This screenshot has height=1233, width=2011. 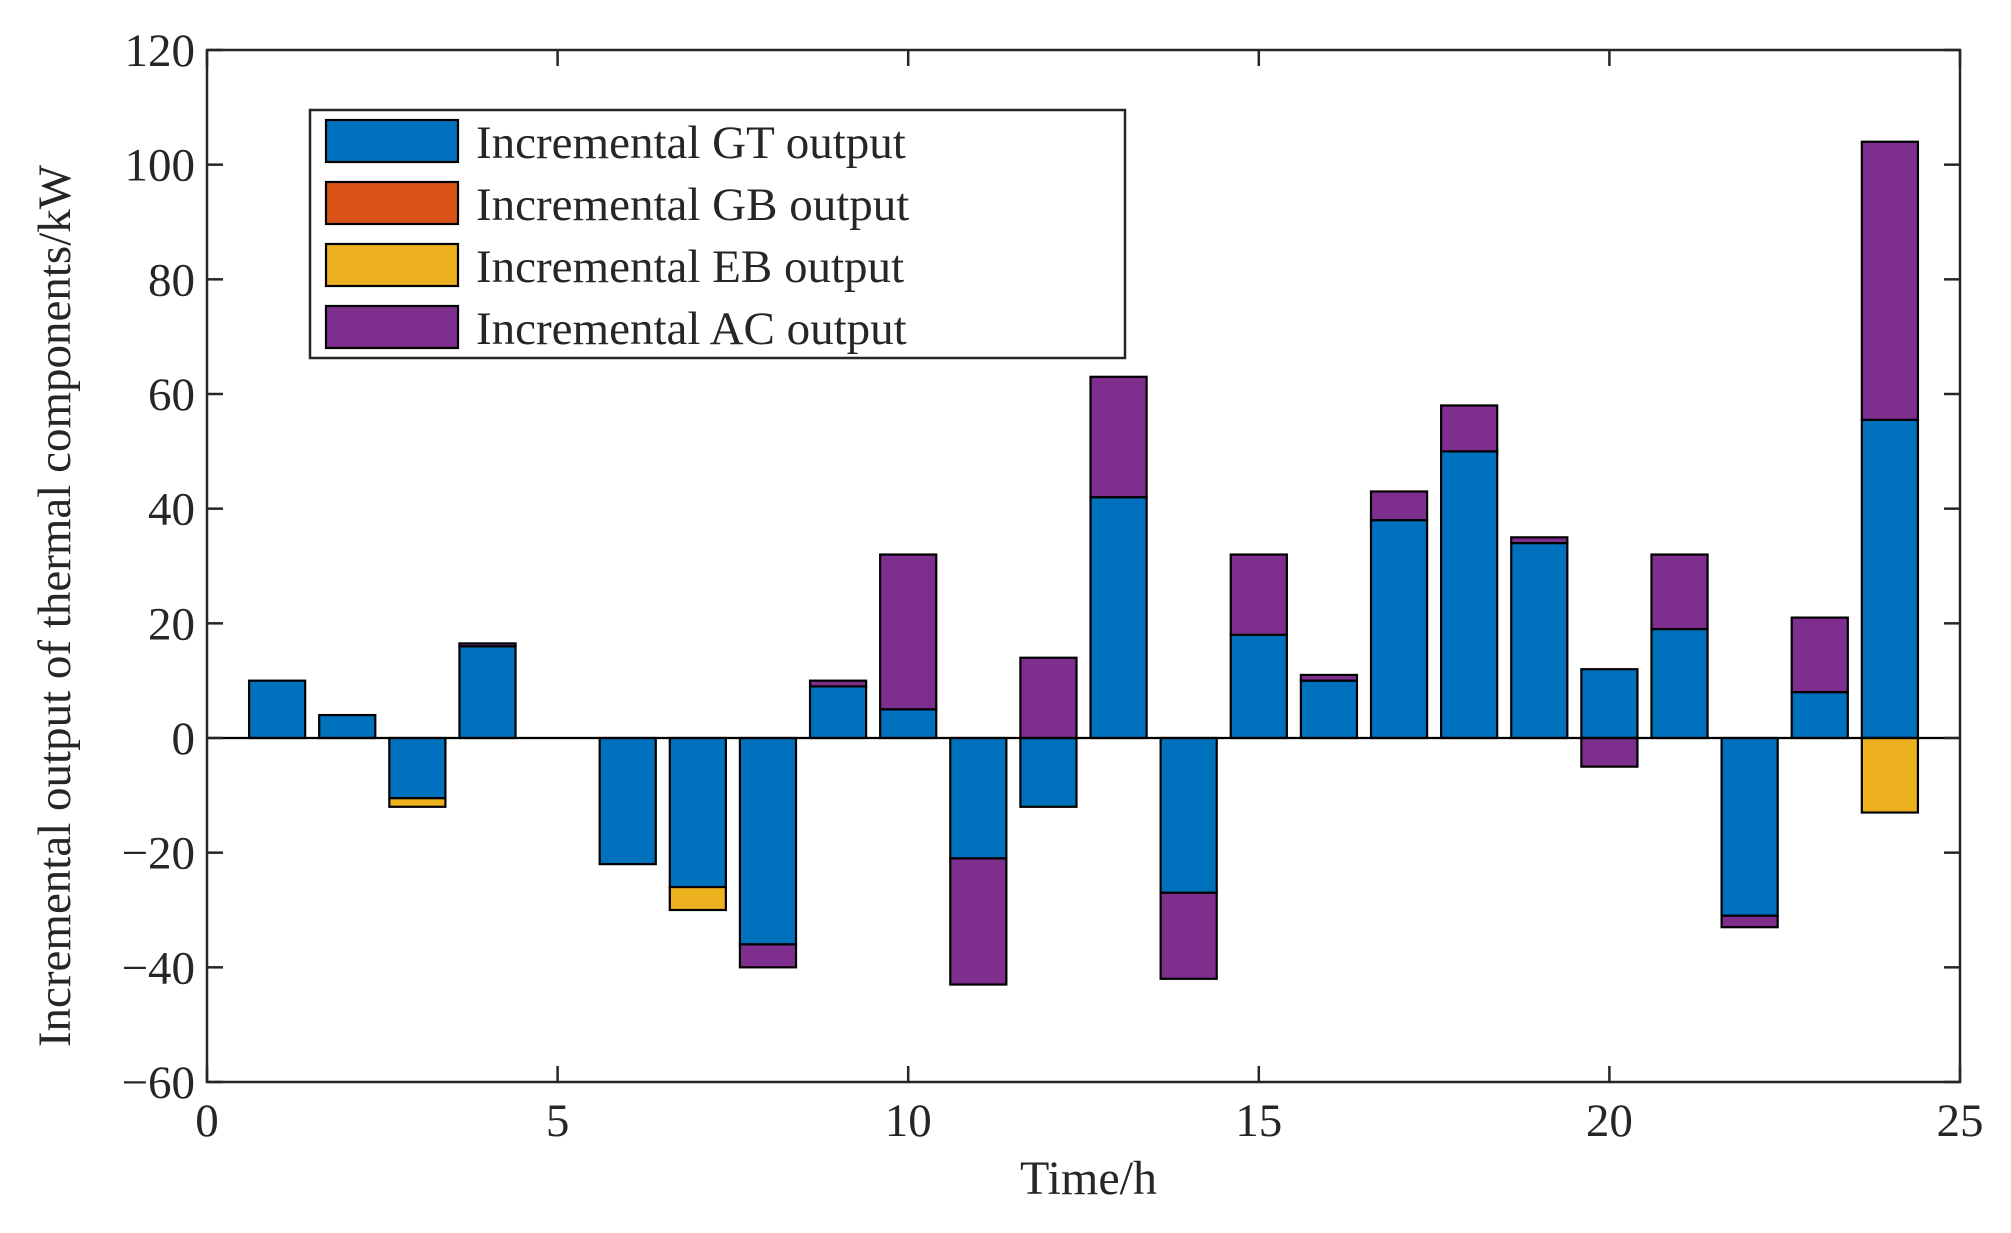 What do you see at coordinates (1258, 686) in the screenshot?
I see `bar-t15-s1` at bounding box center [1258, 686].